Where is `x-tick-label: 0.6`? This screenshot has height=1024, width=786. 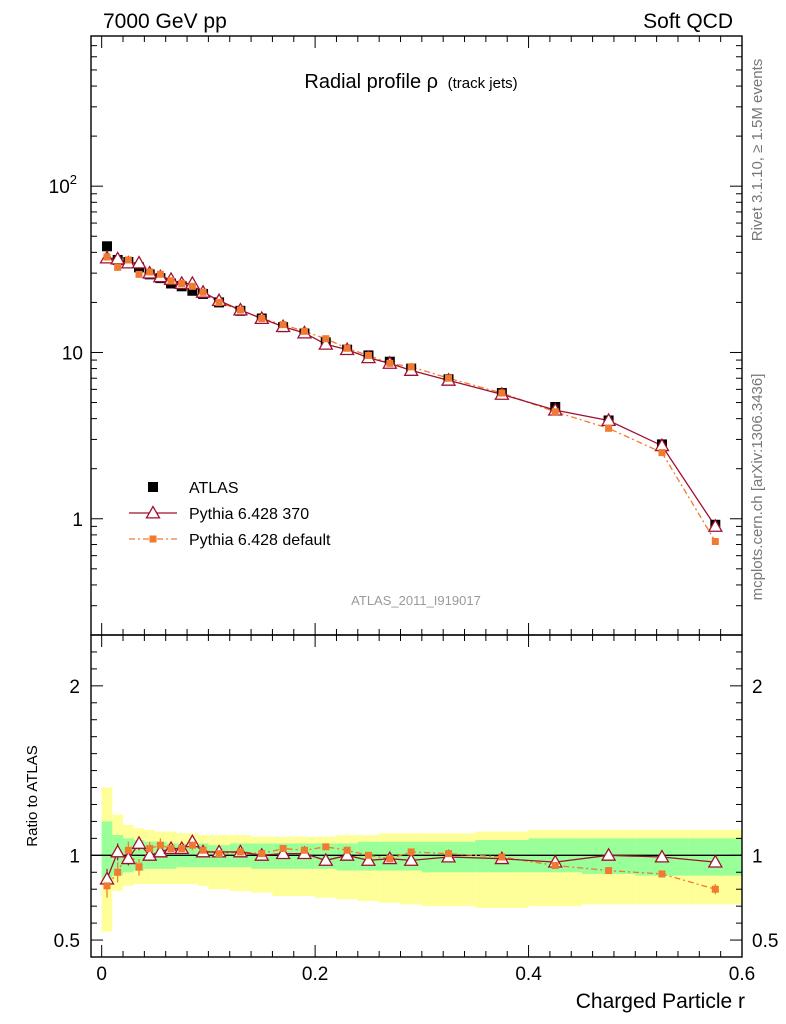
x-tick-label: 0.6 is located at coordinates (742, 974).